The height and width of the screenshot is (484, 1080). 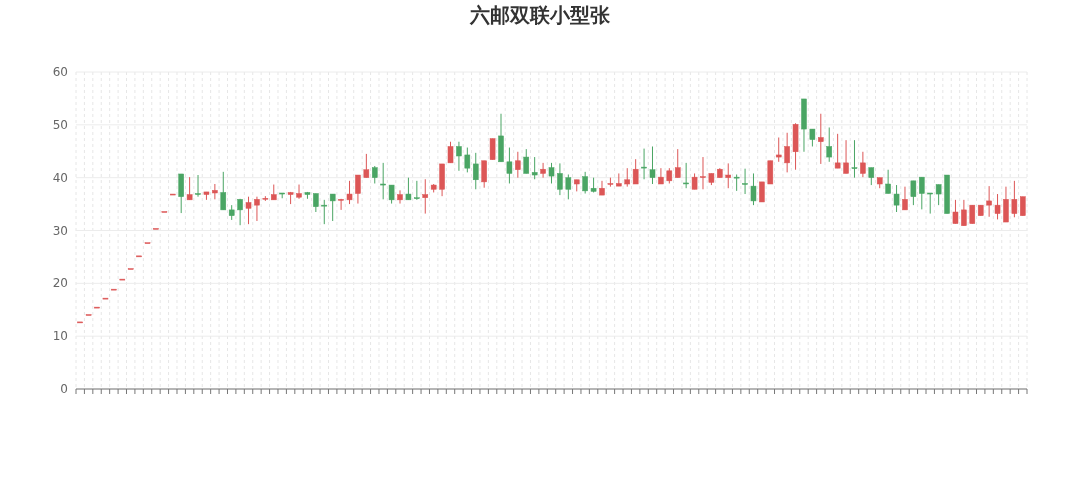 What do you see at coordinates (60, 177) in the screenshot?
I see `y-tick-label: 40` at bounding box center [60, 177].